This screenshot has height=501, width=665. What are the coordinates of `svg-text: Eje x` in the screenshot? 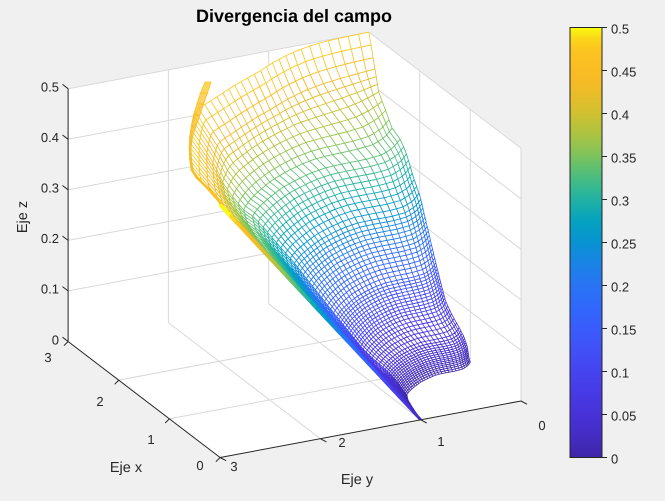 It's located at (126, 468).